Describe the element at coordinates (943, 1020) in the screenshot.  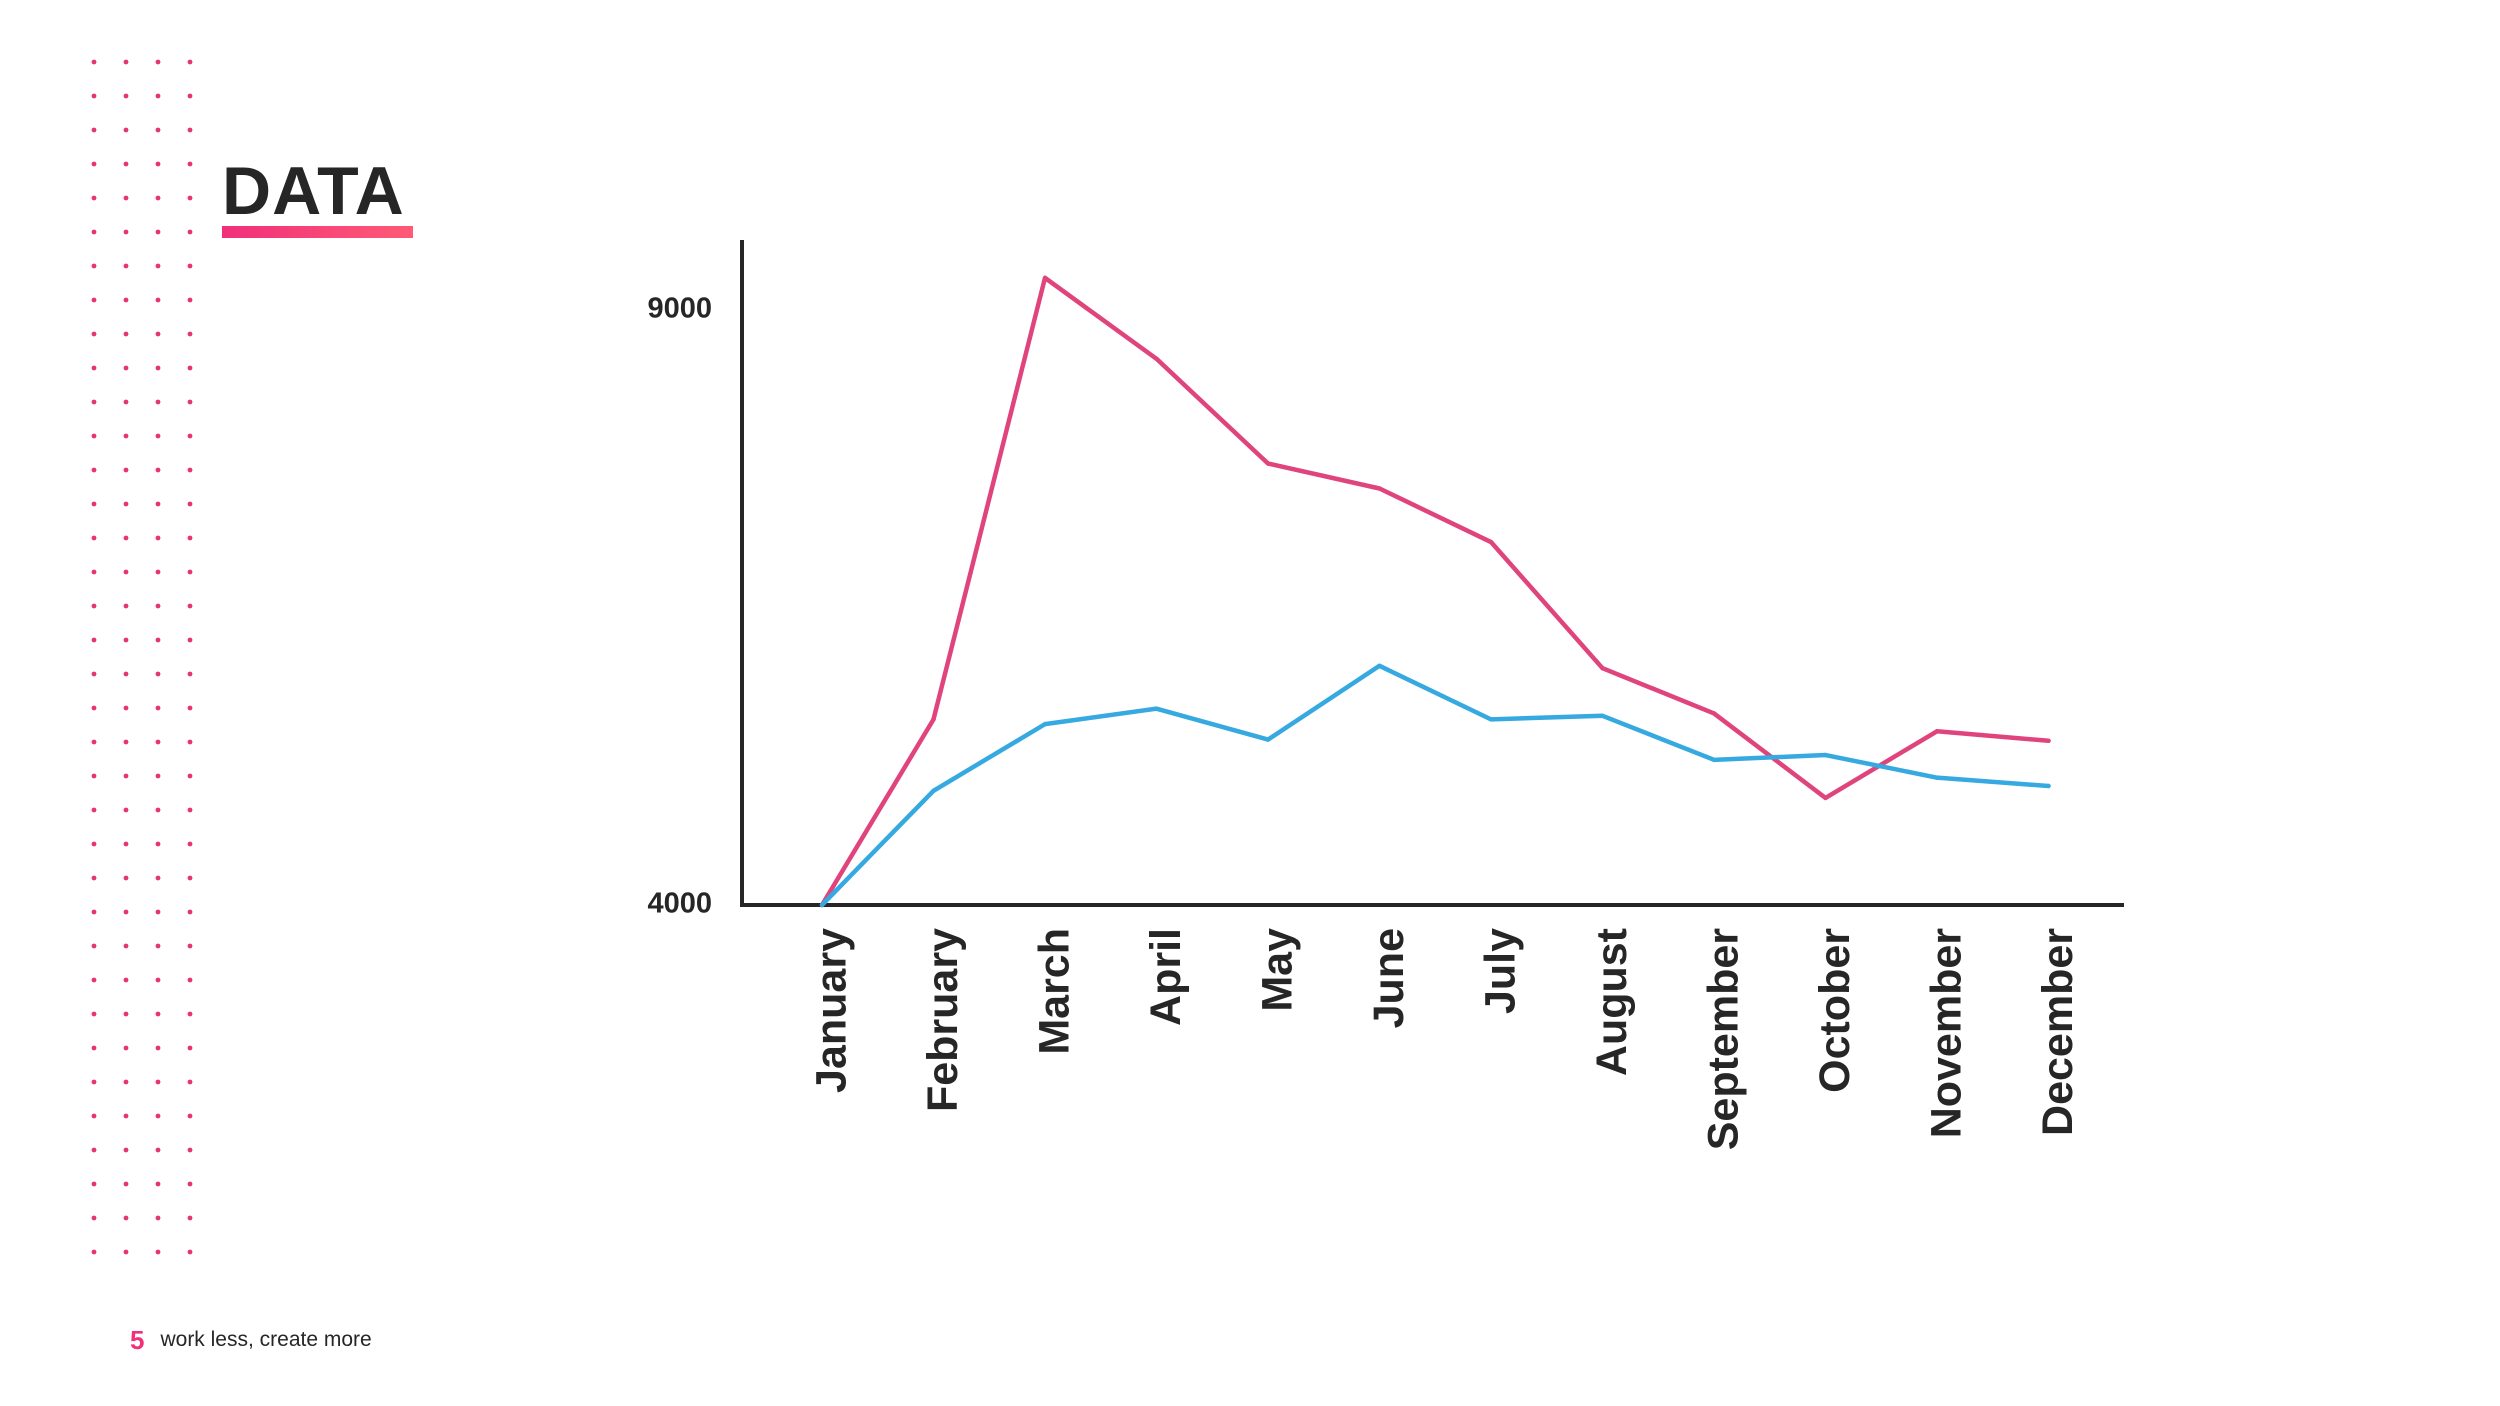
I see `x-tick-label: February` at that location.